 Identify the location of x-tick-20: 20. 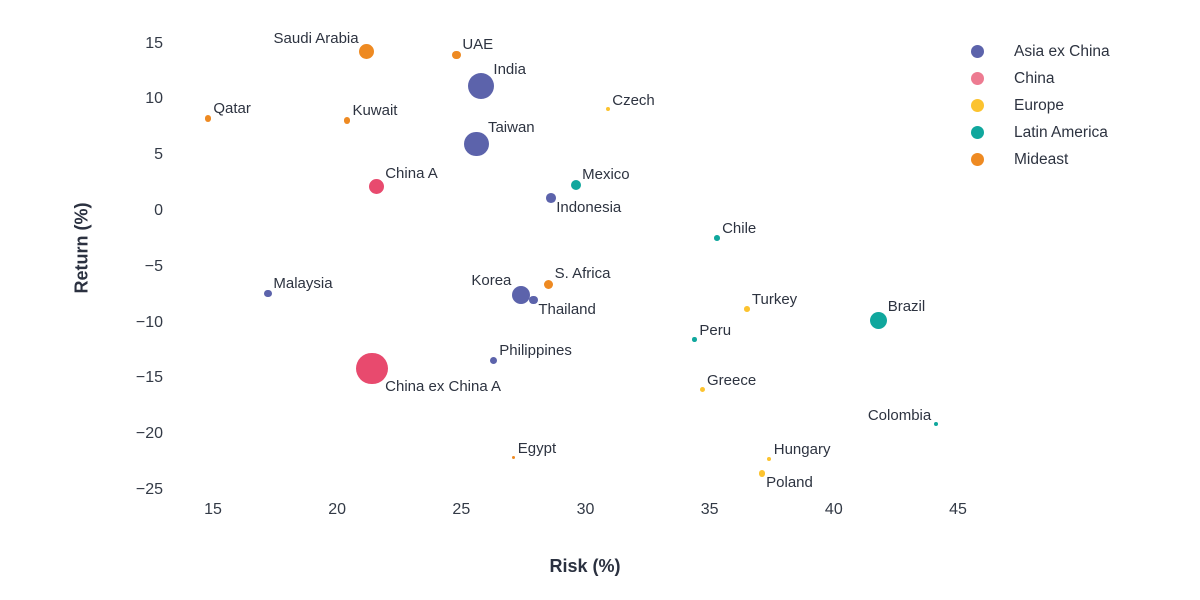
(337, 509).